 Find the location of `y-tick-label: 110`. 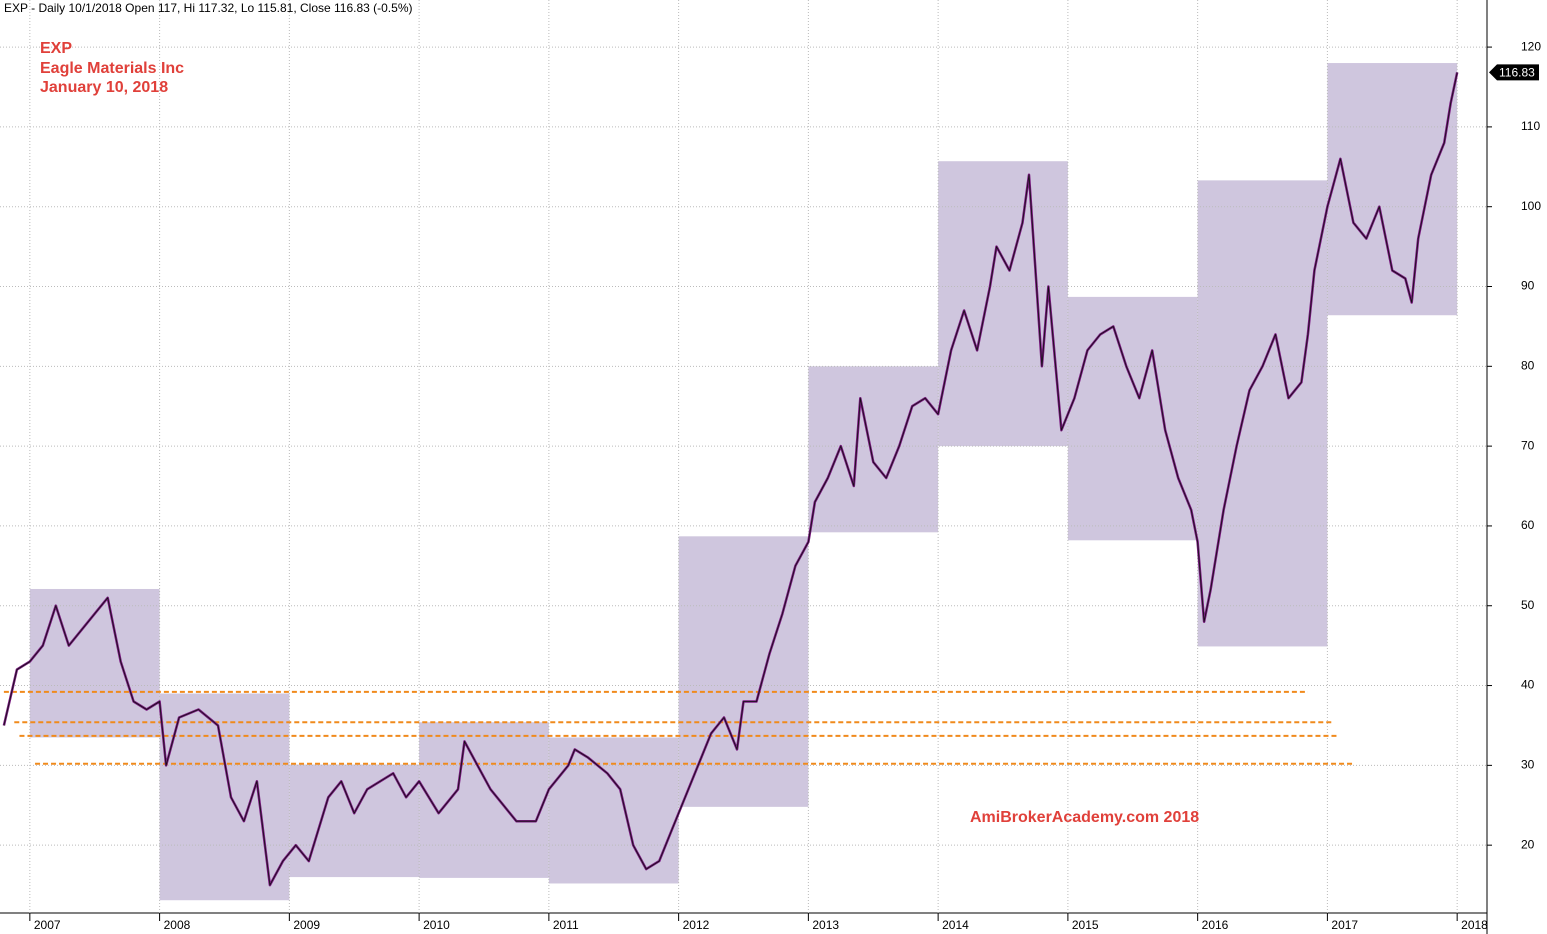

y-tick-label: 110 is located at coordinates (1530, 126).